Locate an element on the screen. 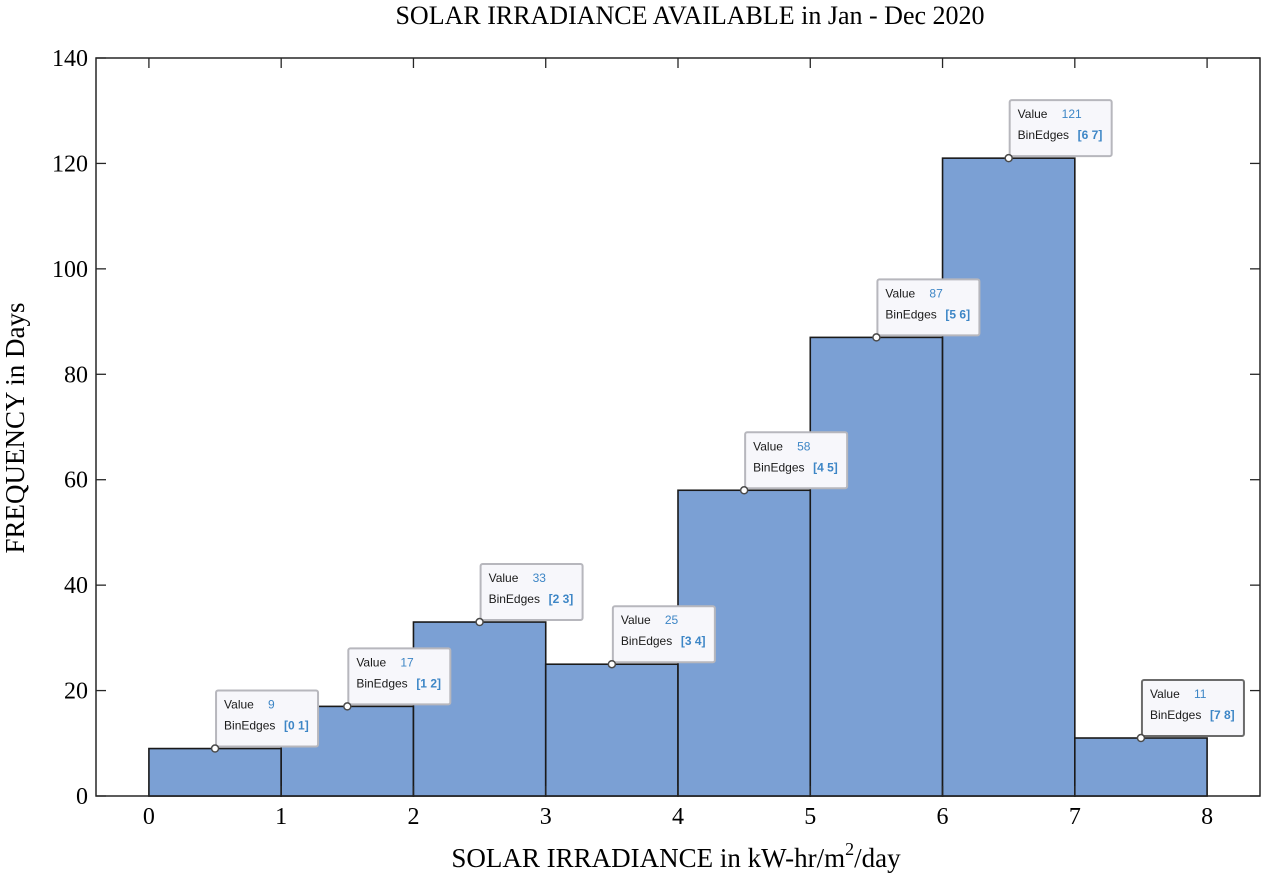 This screenshot has width=1262, height=874. y-tick-label: 140 is located at coordinates (70, 59).